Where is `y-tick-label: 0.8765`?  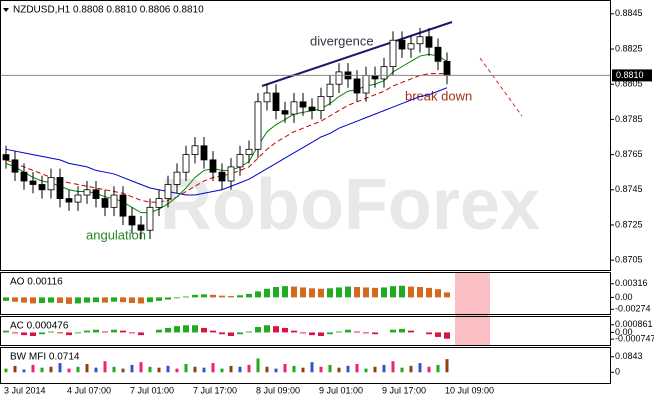 y-tick-label: 0.8765 is located at coordinates (629, 154).